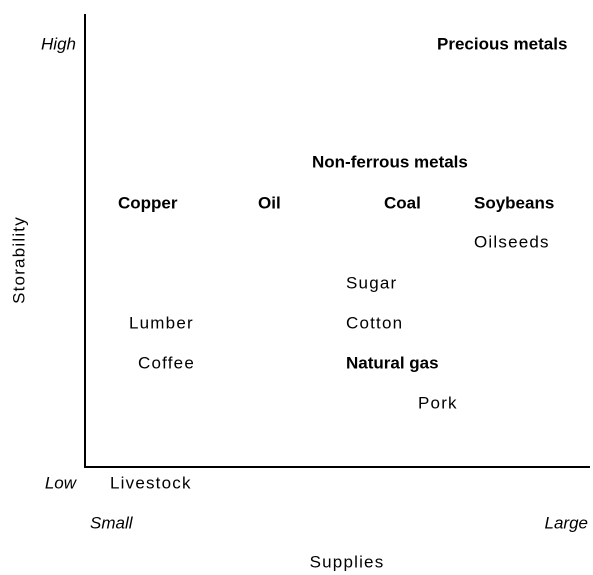 The height and width of the screenshot is (575, 593). Describe the element at coordinates (392, 362) in the screenshot. I see `commodity-label: Natural gas` at that location.